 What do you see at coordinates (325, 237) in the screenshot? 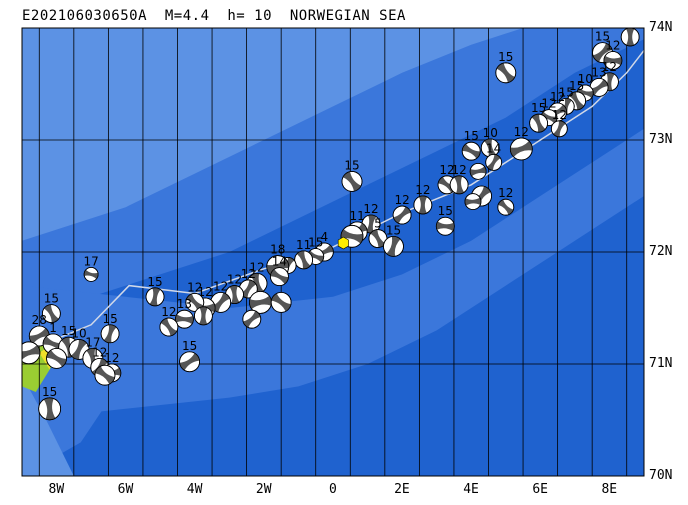
I see `depth-label: 4` at bounding box center [325, 237].